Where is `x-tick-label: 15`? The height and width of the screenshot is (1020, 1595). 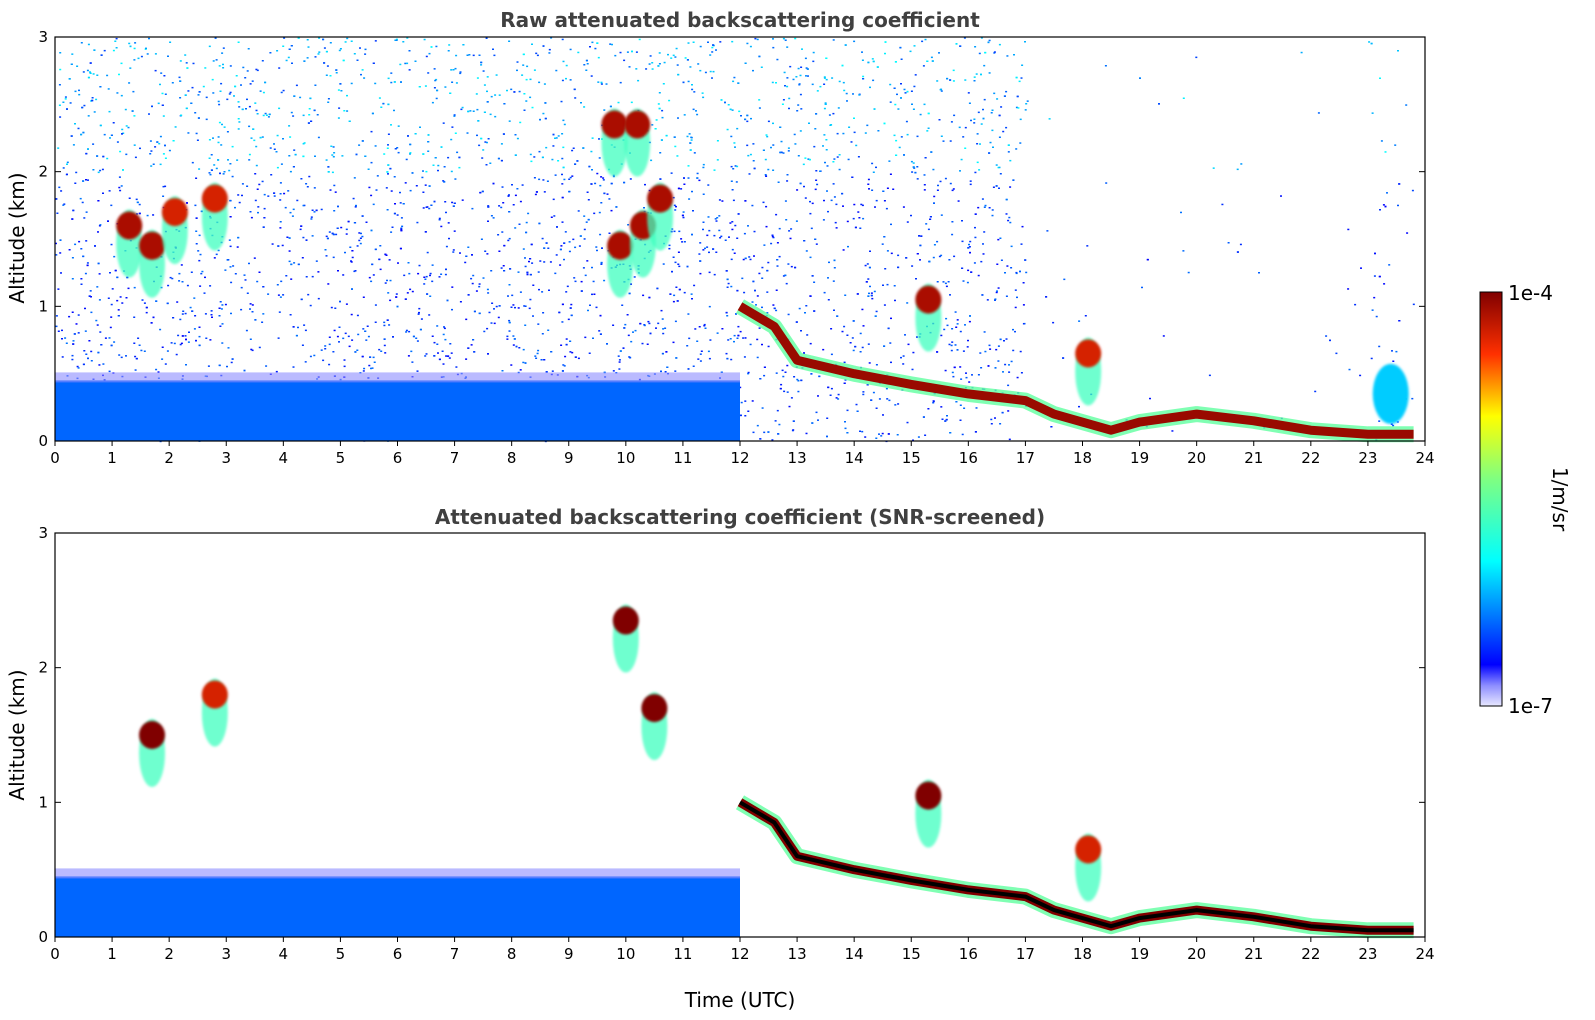 x-tick-label: 15 is located at coordinates (911, 954).